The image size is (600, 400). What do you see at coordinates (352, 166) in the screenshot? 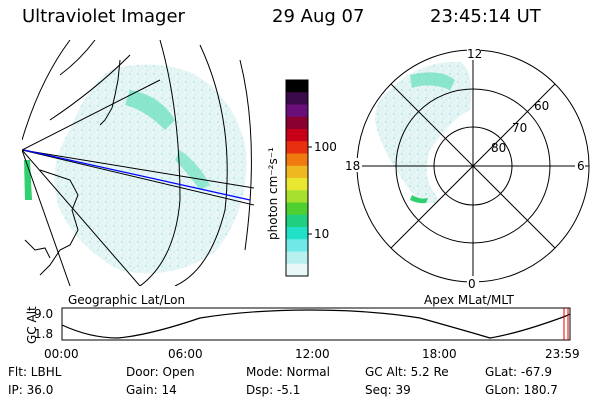
I see `mlt-label-18: 18` at bounding box center [352, 166].